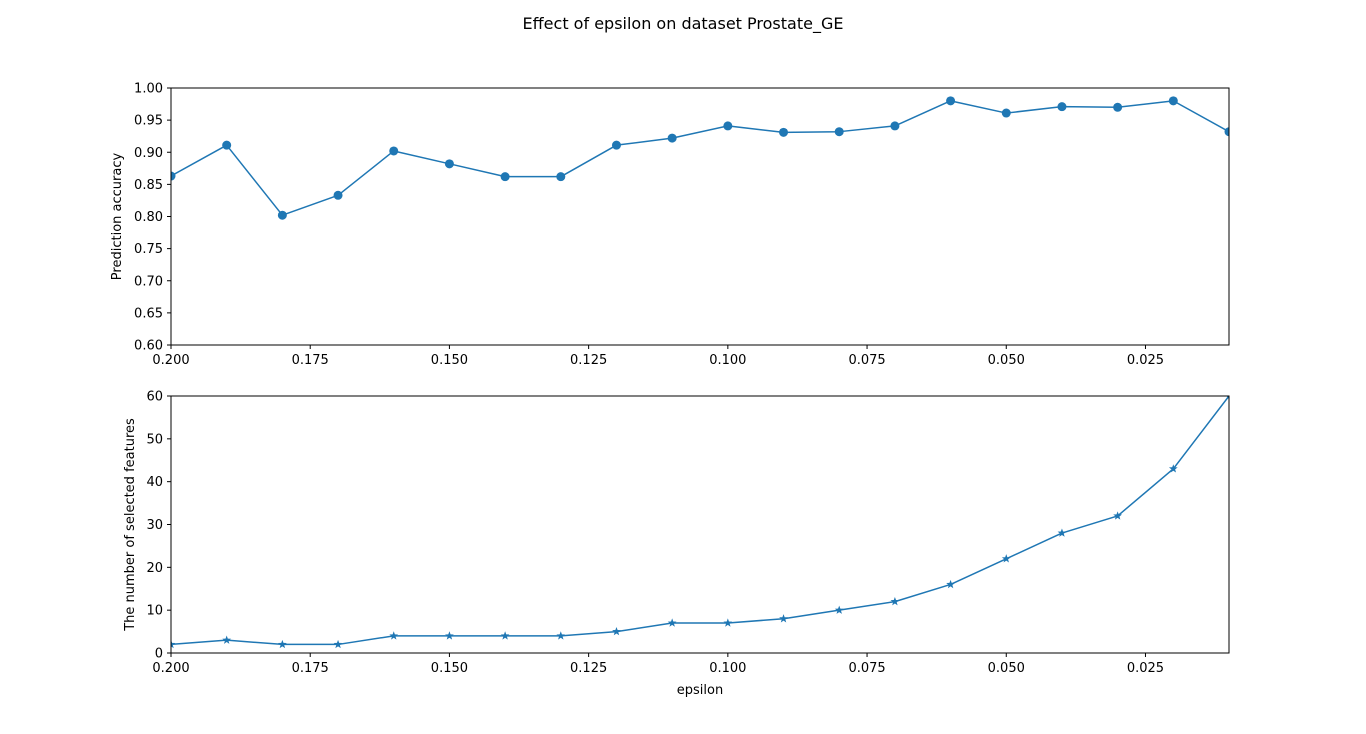  I want to click on series-line, so click(700, 158).